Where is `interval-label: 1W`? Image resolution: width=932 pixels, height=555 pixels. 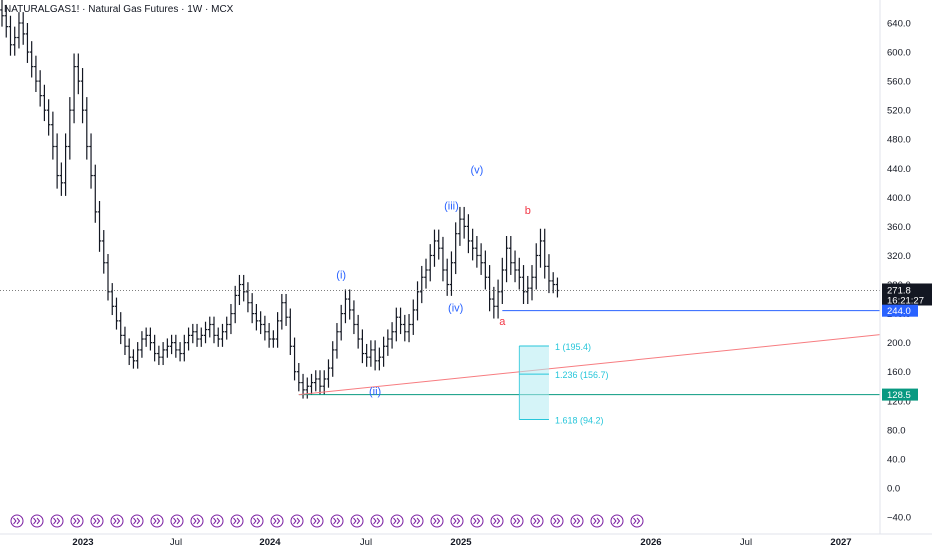 interval-label: 1W is located at coordinates (195, 9).